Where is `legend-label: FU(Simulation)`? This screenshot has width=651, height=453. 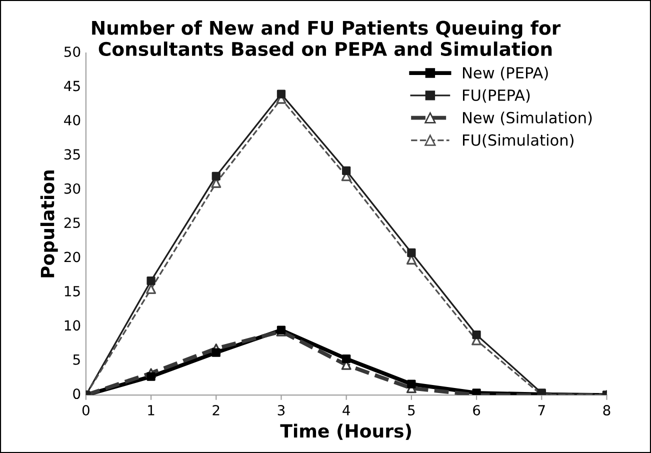 legend-label: FU(Simulation) is located at coordinates (518, 141).